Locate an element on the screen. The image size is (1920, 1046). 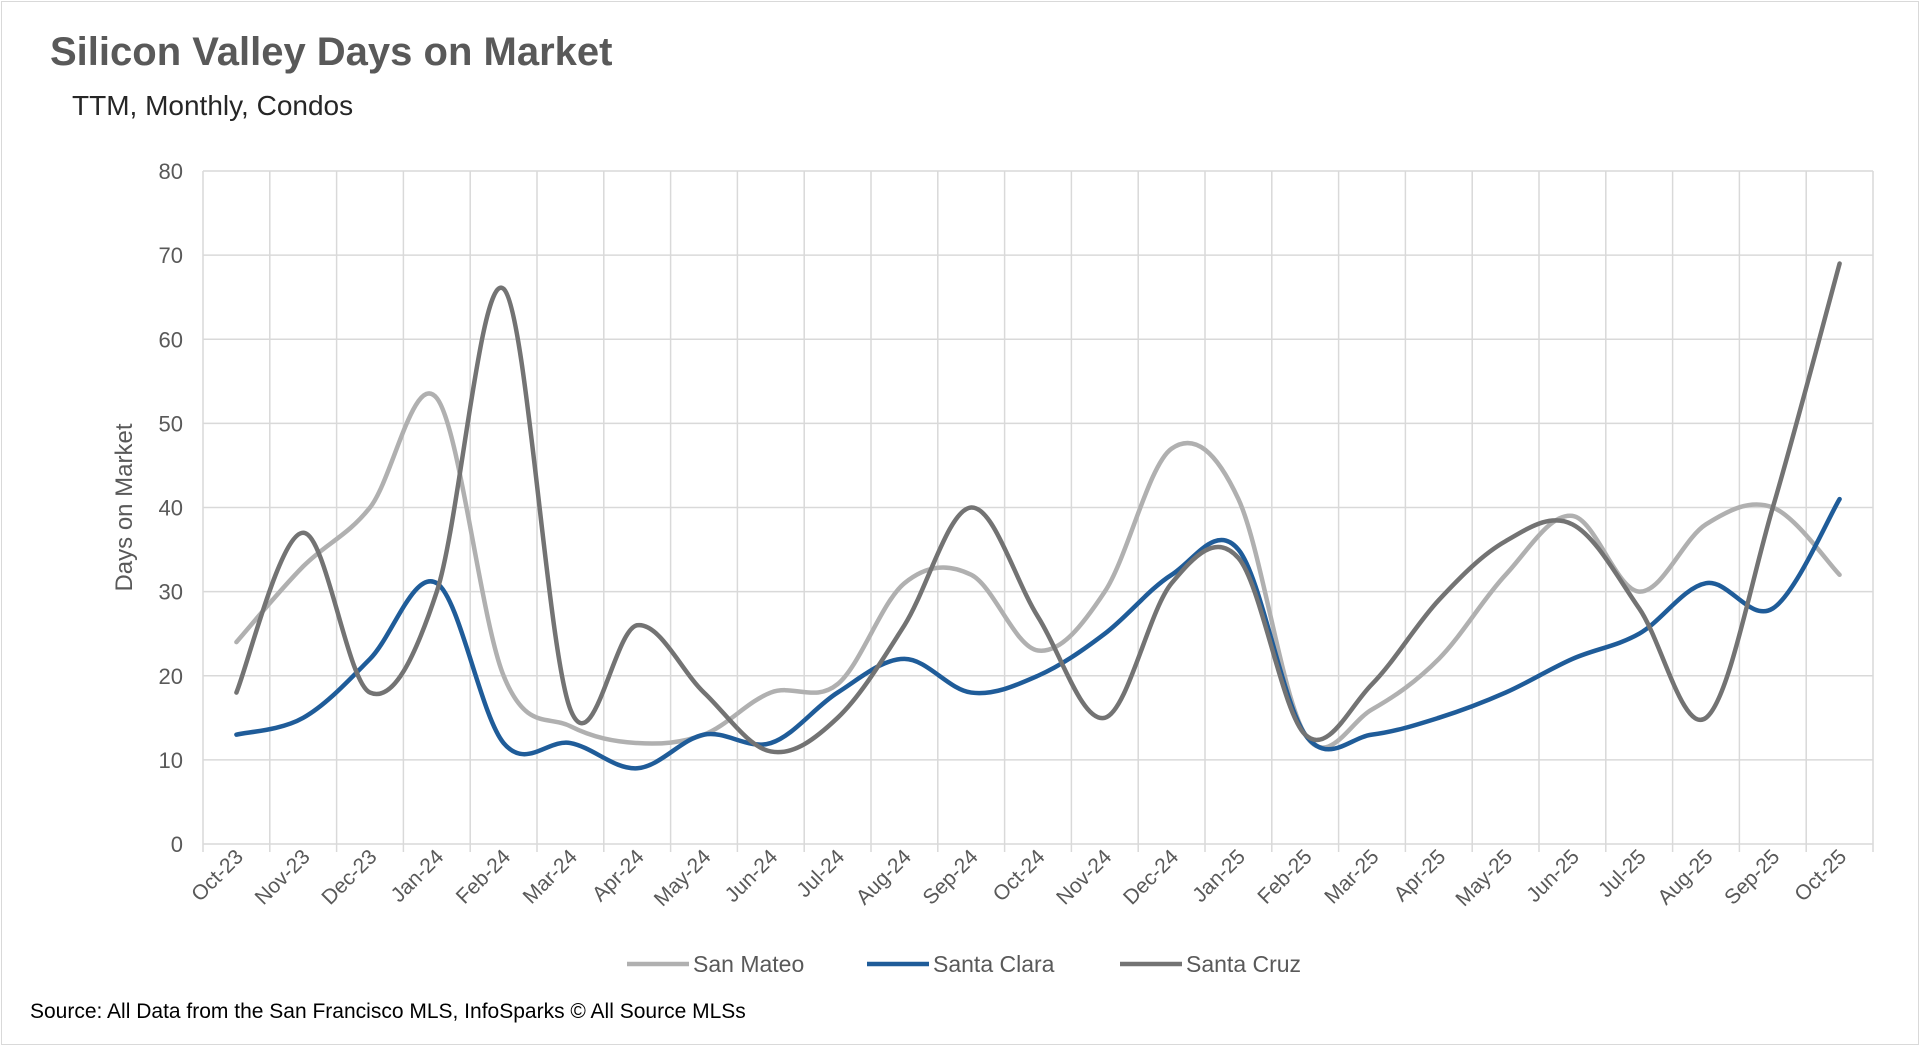
x-tick-label: May-25 is located at coordinates (1484, 878).